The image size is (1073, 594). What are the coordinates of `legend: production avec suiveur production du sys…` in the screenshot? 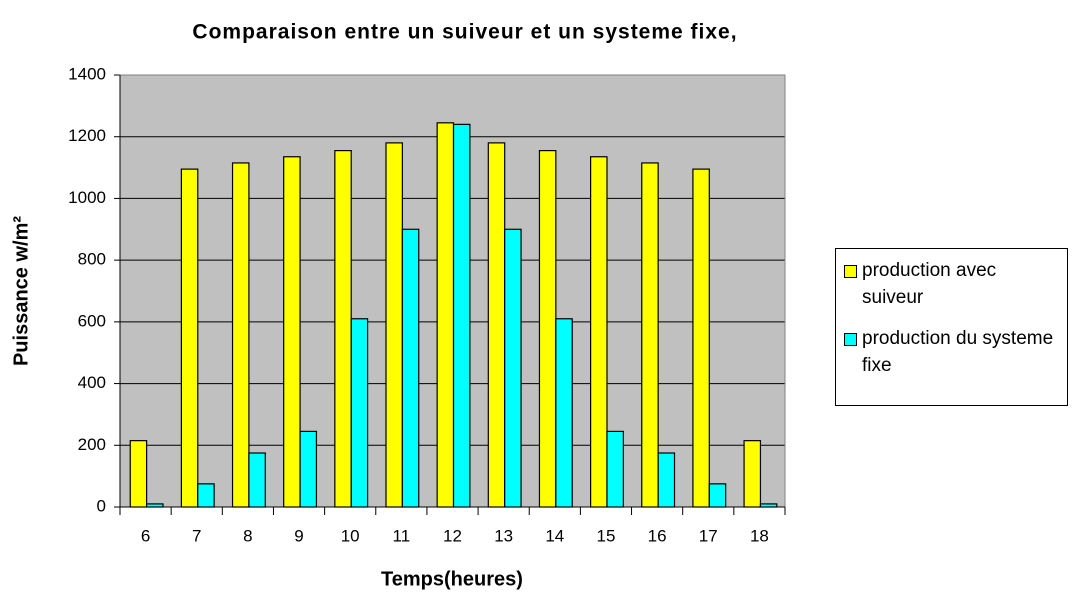 It's located at (951, 327).